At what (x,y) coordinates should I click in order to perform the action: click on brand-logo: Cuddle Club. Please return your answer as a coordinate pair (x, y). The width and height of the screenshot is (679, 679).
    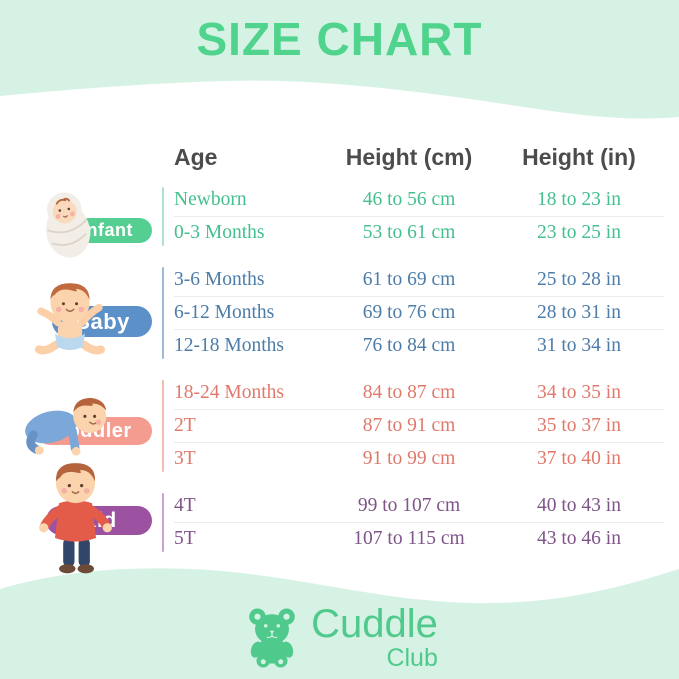
    Looking at the image, I should click on (339, 637).